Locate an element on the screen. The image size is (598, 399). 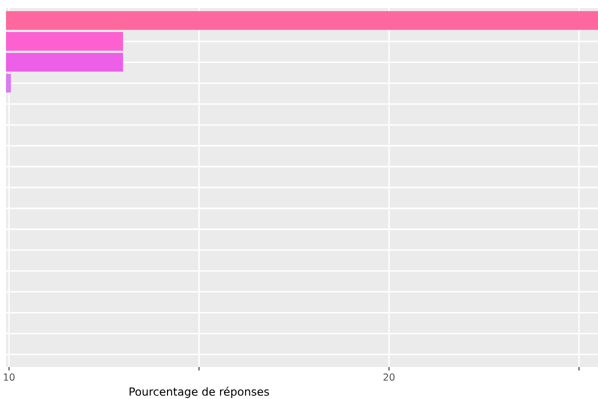
x-axis-title: Pourcentage de réponses is located at coordinates (199, 392).